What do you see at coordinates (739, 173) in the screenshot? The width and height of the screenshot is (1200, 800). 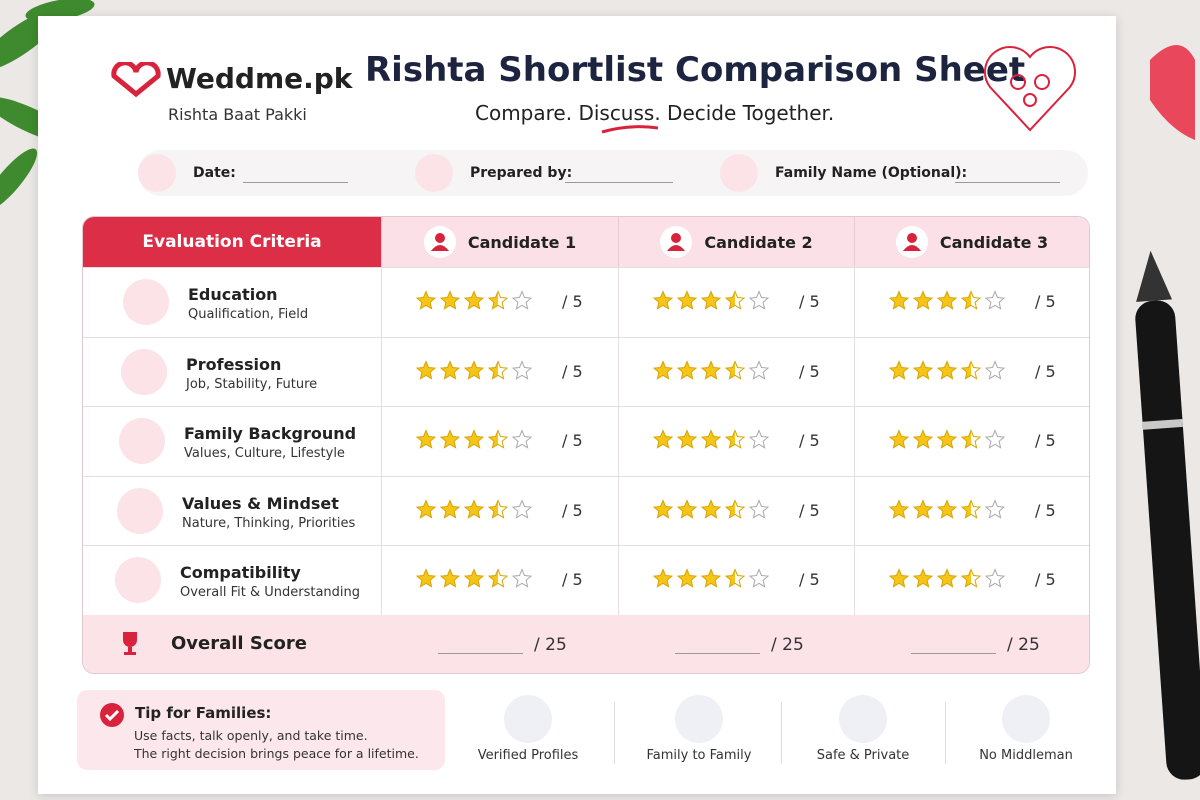 I see `field-icon` at bounding box center [739, 173].